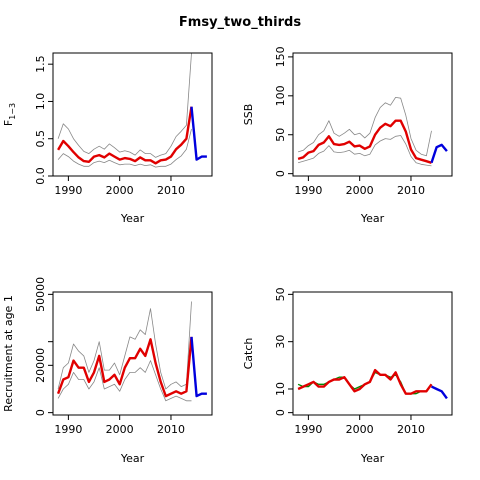 The height and width of the screenshot is (480, 480). I want to click on y-tick-label: 0.5, so click(40, 139).